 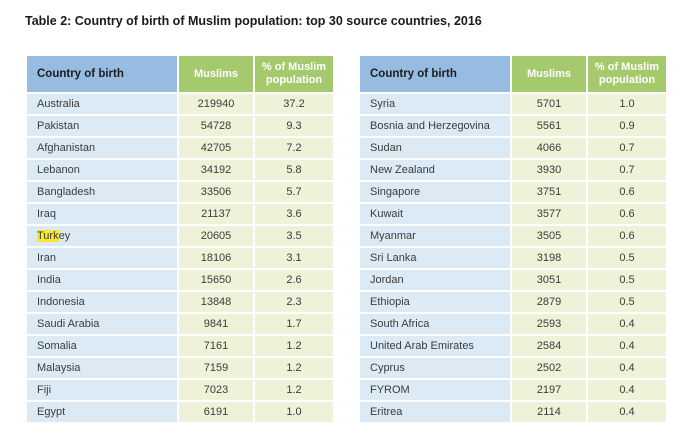 What do you see at coordinates (294, 126) in the screenshot?
I see `percent-cell: 9.3` at bounding box center [294, 126].